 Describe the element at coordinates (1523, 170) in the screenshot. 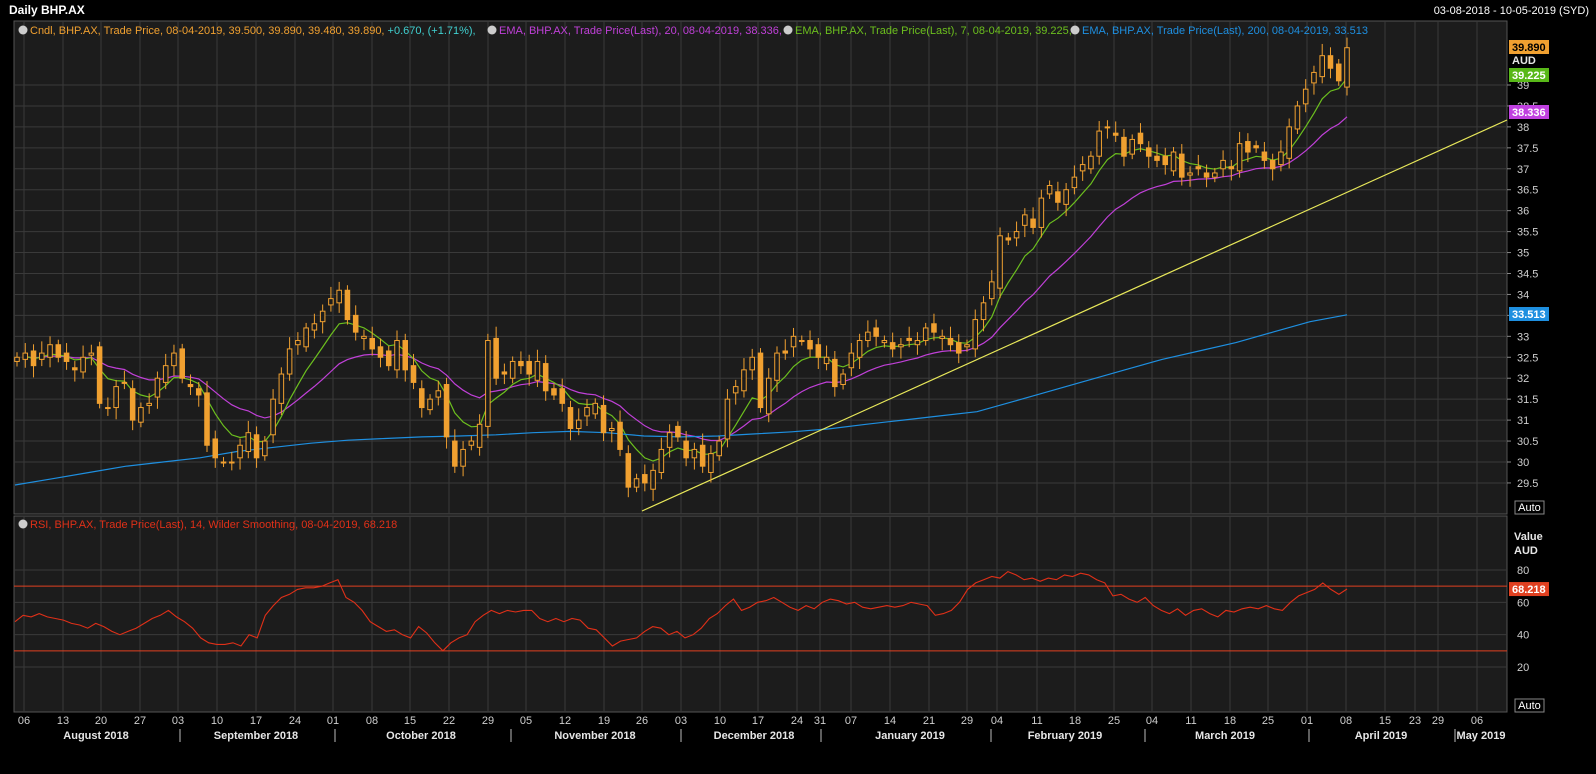

I see `price-tick-label: 37` at that location.